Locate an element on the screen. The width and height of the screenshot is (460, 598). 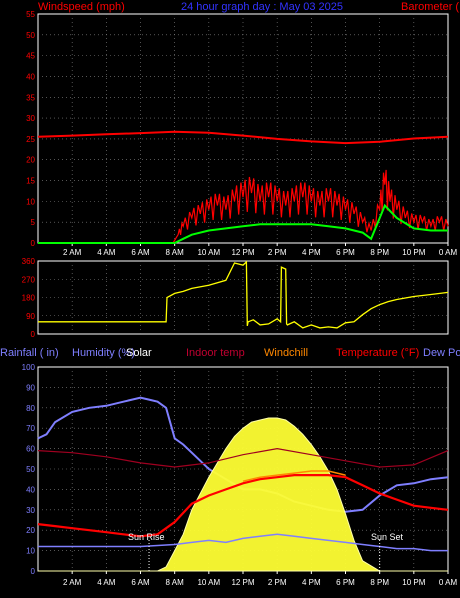
windchill-series-line is located at coordinates (294, 476).